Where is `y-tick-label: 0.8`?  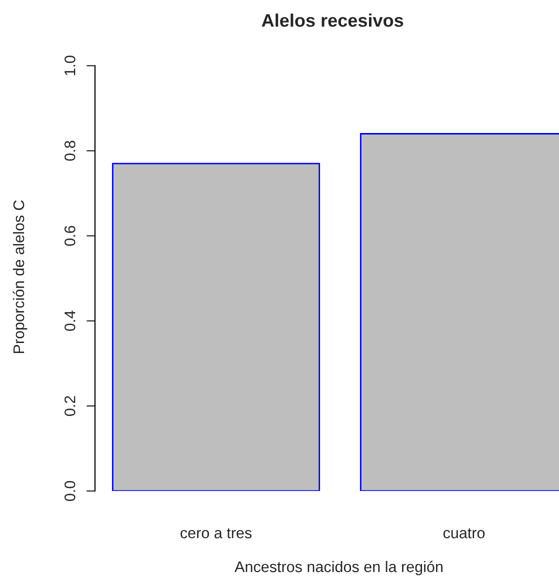 y-tick-label: 0.8 is located at coordinates (70, 150).